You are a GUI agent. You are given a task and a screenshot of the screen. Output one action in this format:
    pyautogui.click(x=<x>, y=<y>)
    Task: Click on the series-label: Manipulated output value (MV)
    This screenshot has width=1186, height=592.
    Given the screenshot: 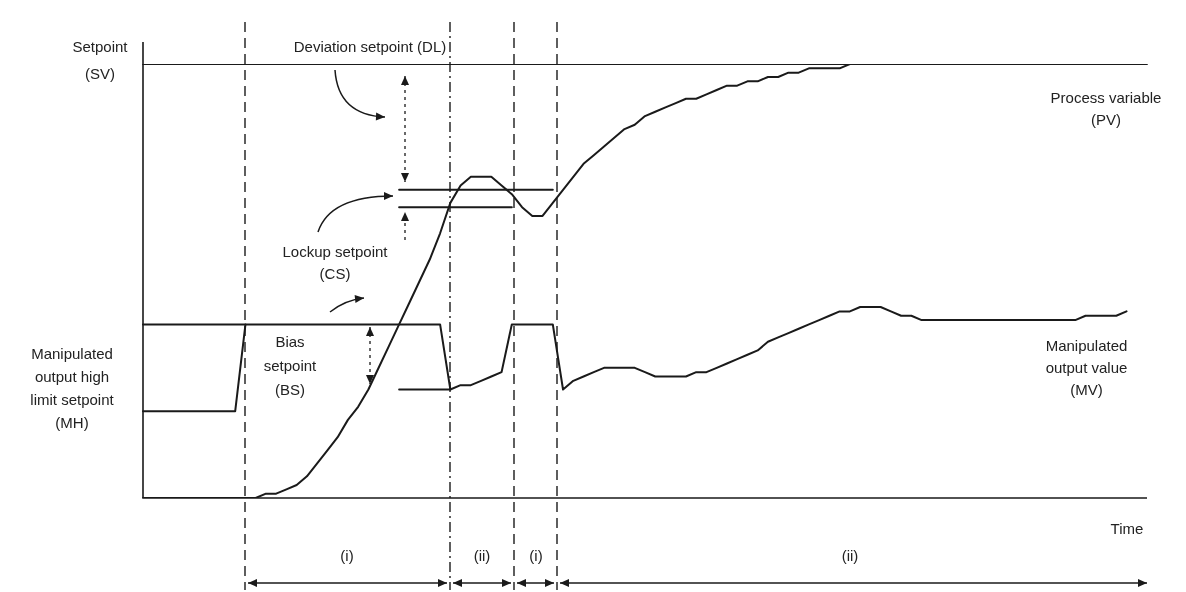 What is the action you would take?
    pyautogui.click(x=1086, y=367)
    